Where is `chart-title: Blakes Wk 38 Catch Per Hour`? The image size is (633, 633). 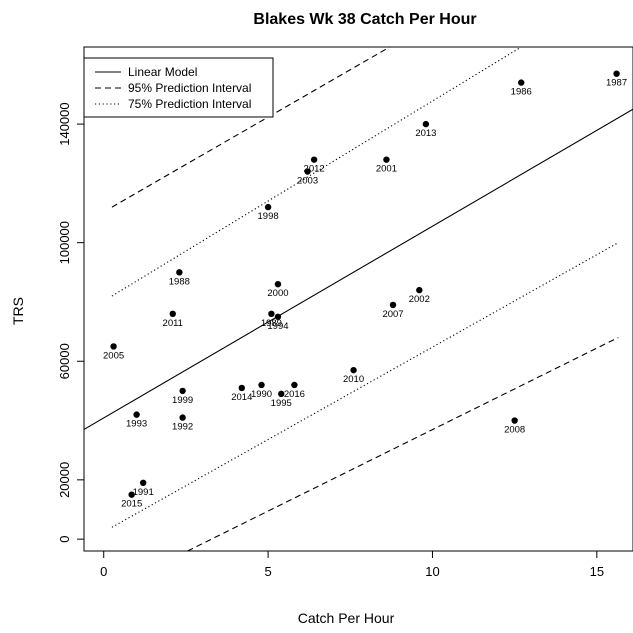 chart-title: Blakes Wk 38 Catch Per Hour is located at coordinates (364, 19).